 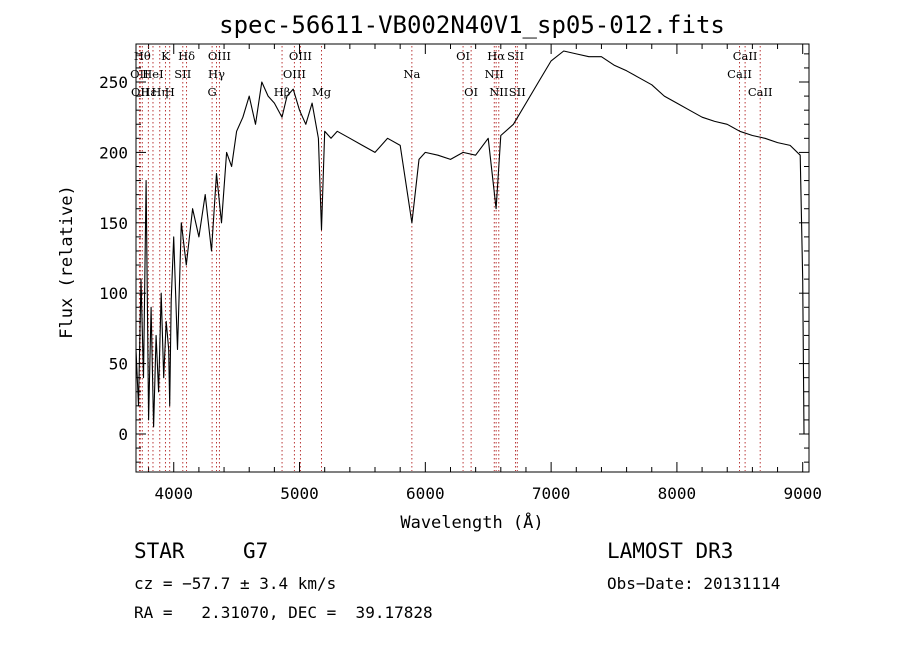 What do you see at coordinates (113, 152) in the screenshot?
I see `y-tick-label: 200` at bounding box center [113, 152].